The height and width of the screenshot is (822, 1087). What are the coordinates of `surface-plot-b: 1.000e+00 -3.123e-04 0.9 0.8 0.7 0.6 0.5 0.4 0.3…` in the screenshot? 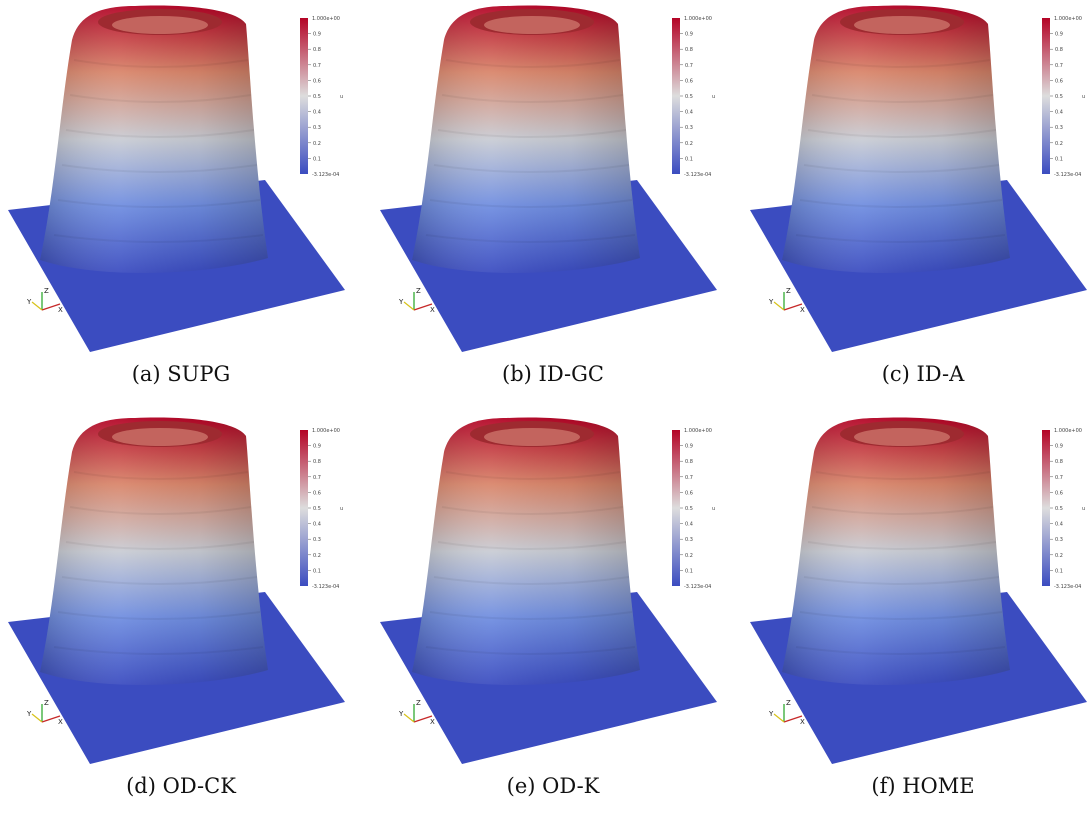 It's located at (548, 178).